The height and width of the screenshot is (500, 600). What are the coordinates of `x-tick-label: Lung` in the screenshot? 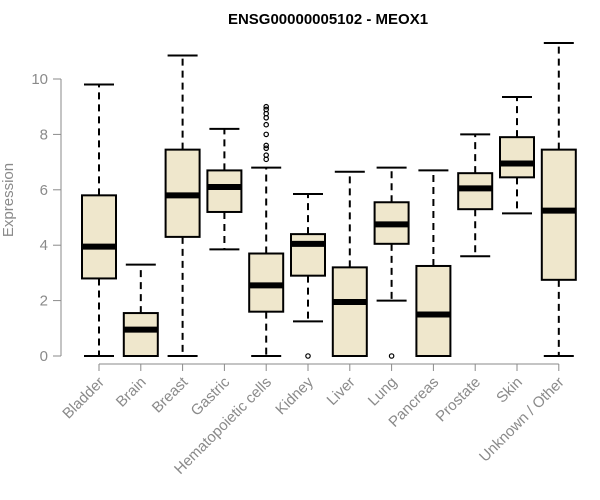 It's located at (383, 392).